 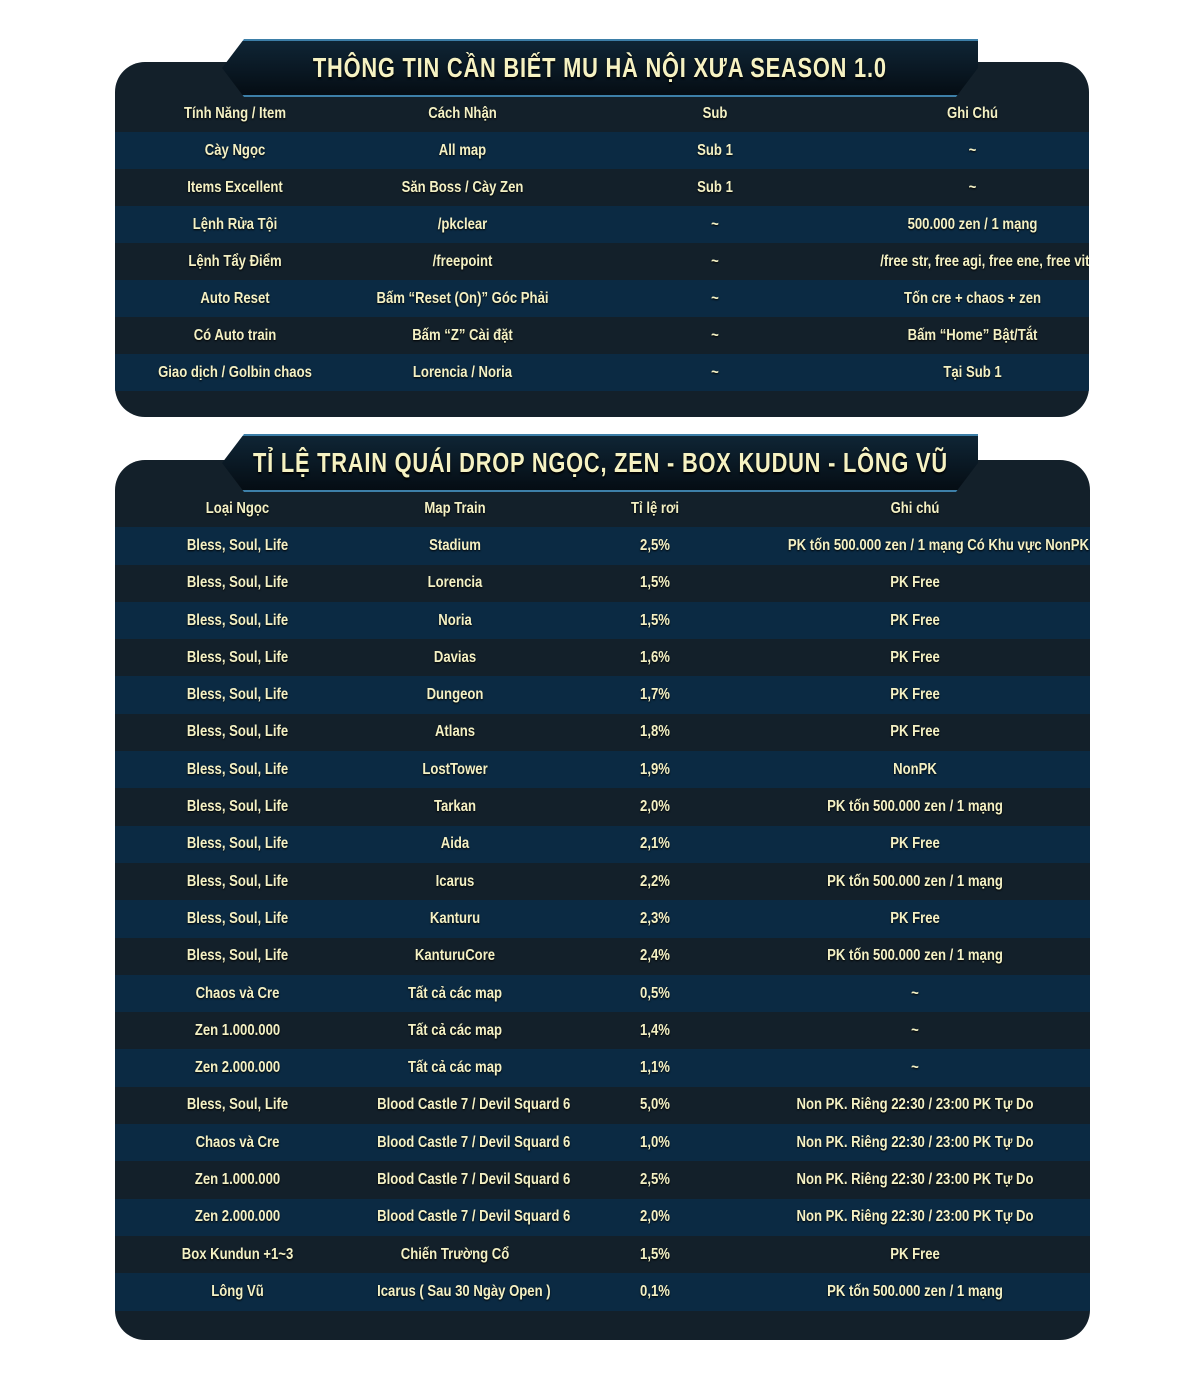 What do you see at coordinates (655, 695) in the screenshot?
I see `table-cell: 1,7%` at bounding box center [655, 695].